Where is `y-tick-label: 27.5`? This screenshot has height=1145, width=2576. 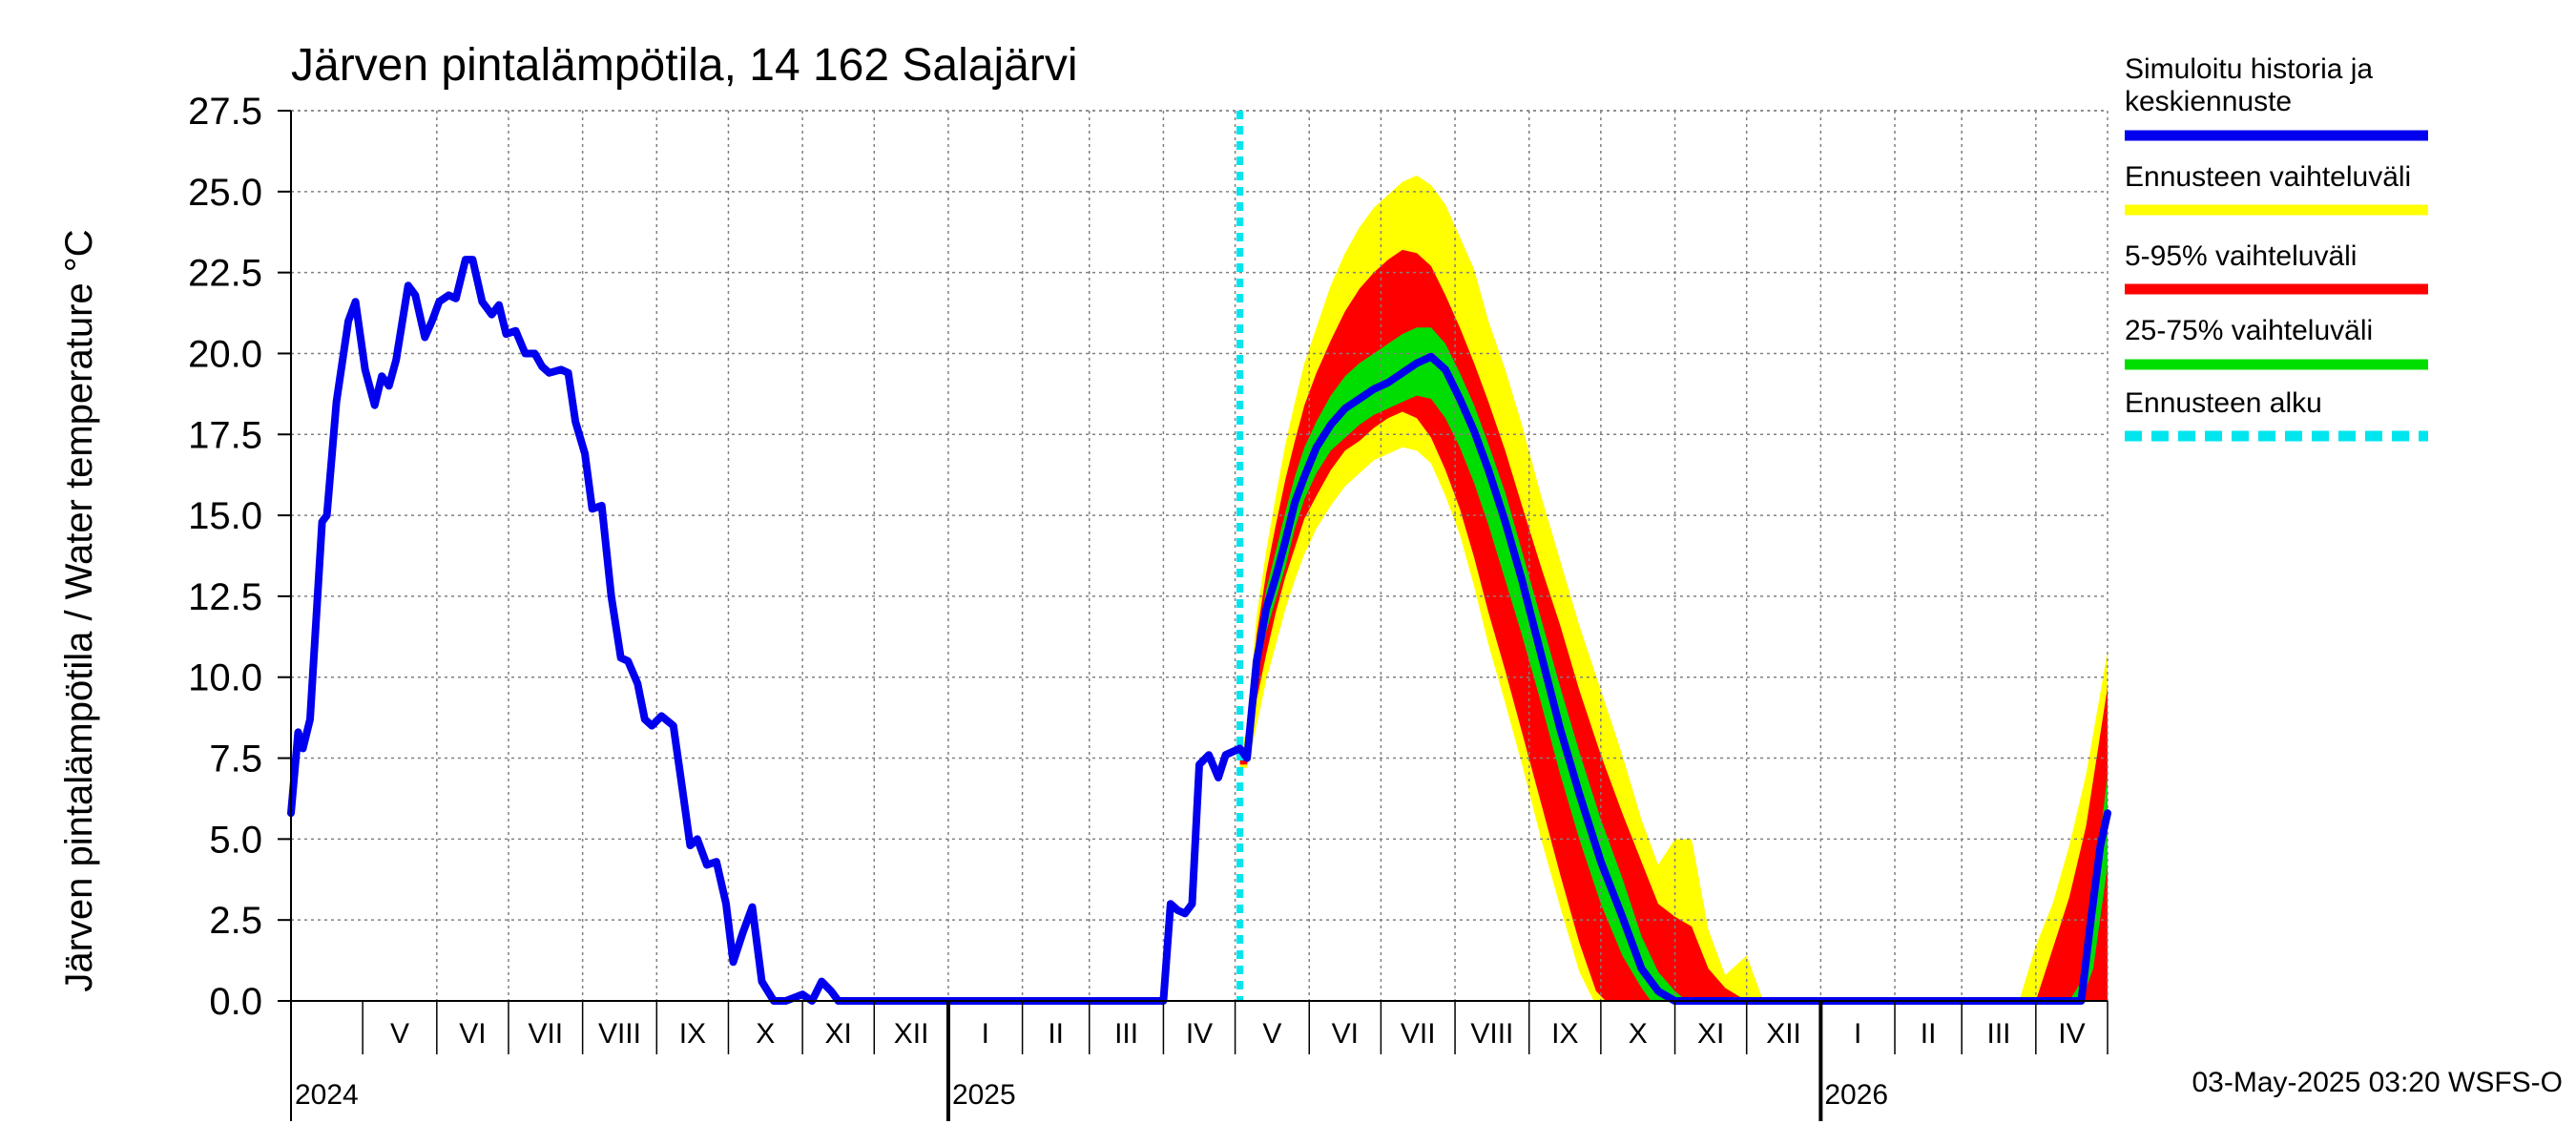
y-tick-label: 27.5 is located at coordinates (225, 112).